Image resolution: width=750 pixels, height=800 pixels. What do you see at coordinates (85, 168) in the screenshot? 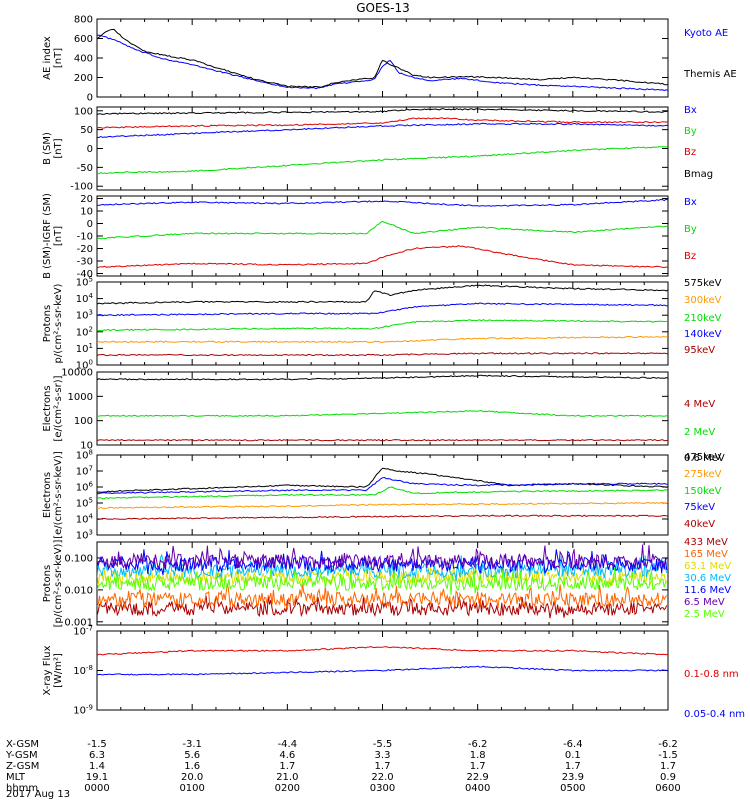
I see `y-tick-label: -50` at bounding box center [85, 168].